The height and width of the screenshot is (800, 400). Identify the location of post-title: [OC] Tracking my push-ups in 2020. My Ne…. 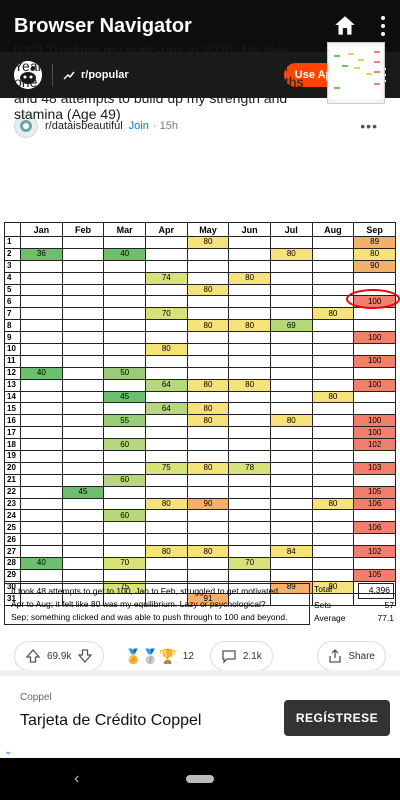
(159, 82).